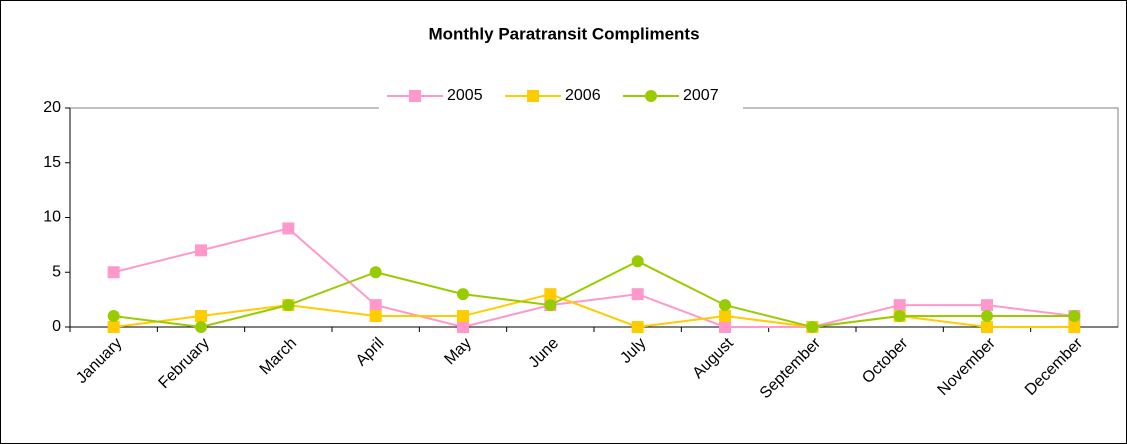 Image resolution: width=1127 pixels, height=444 pixels. What do you see at coordinates (56, 271) in the screenshot?
I see `y-tick-label: 5` at bounding box center [56, 271].